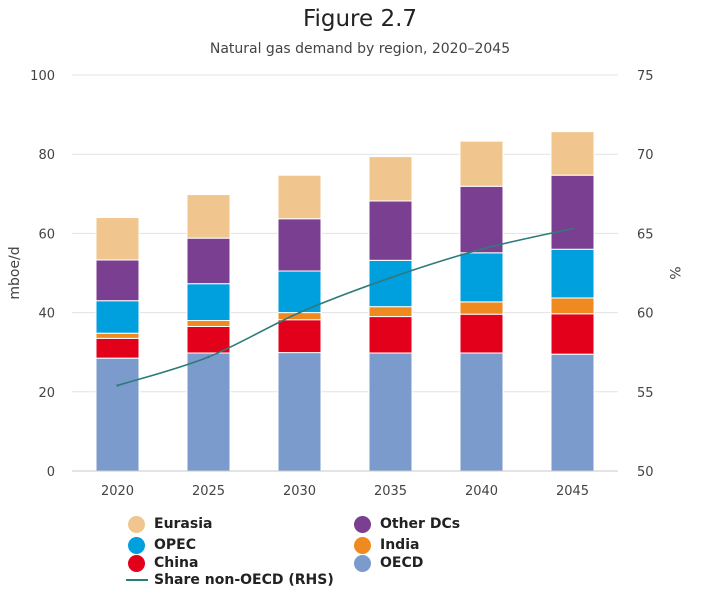 The image size is (720, 600). What do you see at coordinates (481, 491) in the screenshot?
I see `x-tick-label: 2040` at bounding box center [481, 491].